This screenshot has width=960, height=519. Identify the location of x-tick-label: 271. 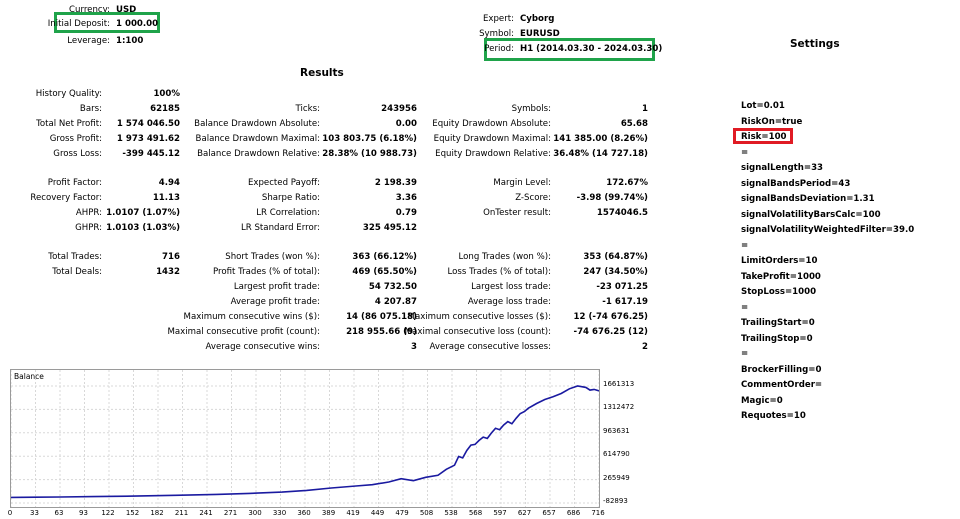
(230, 513).